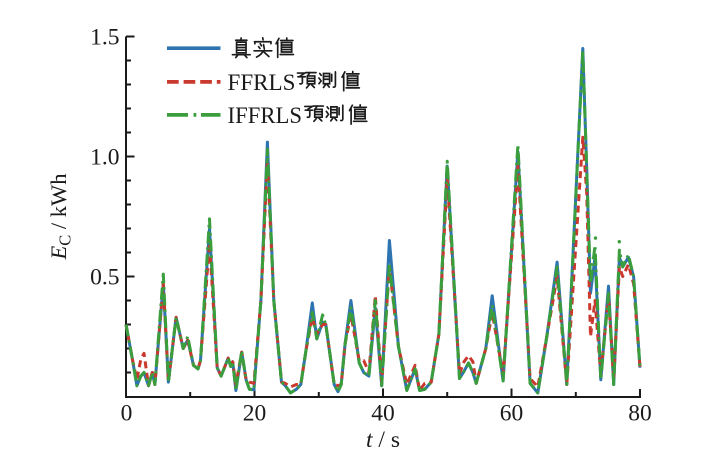  I want to click on svg-text: FFRLS, so click(262, 83).